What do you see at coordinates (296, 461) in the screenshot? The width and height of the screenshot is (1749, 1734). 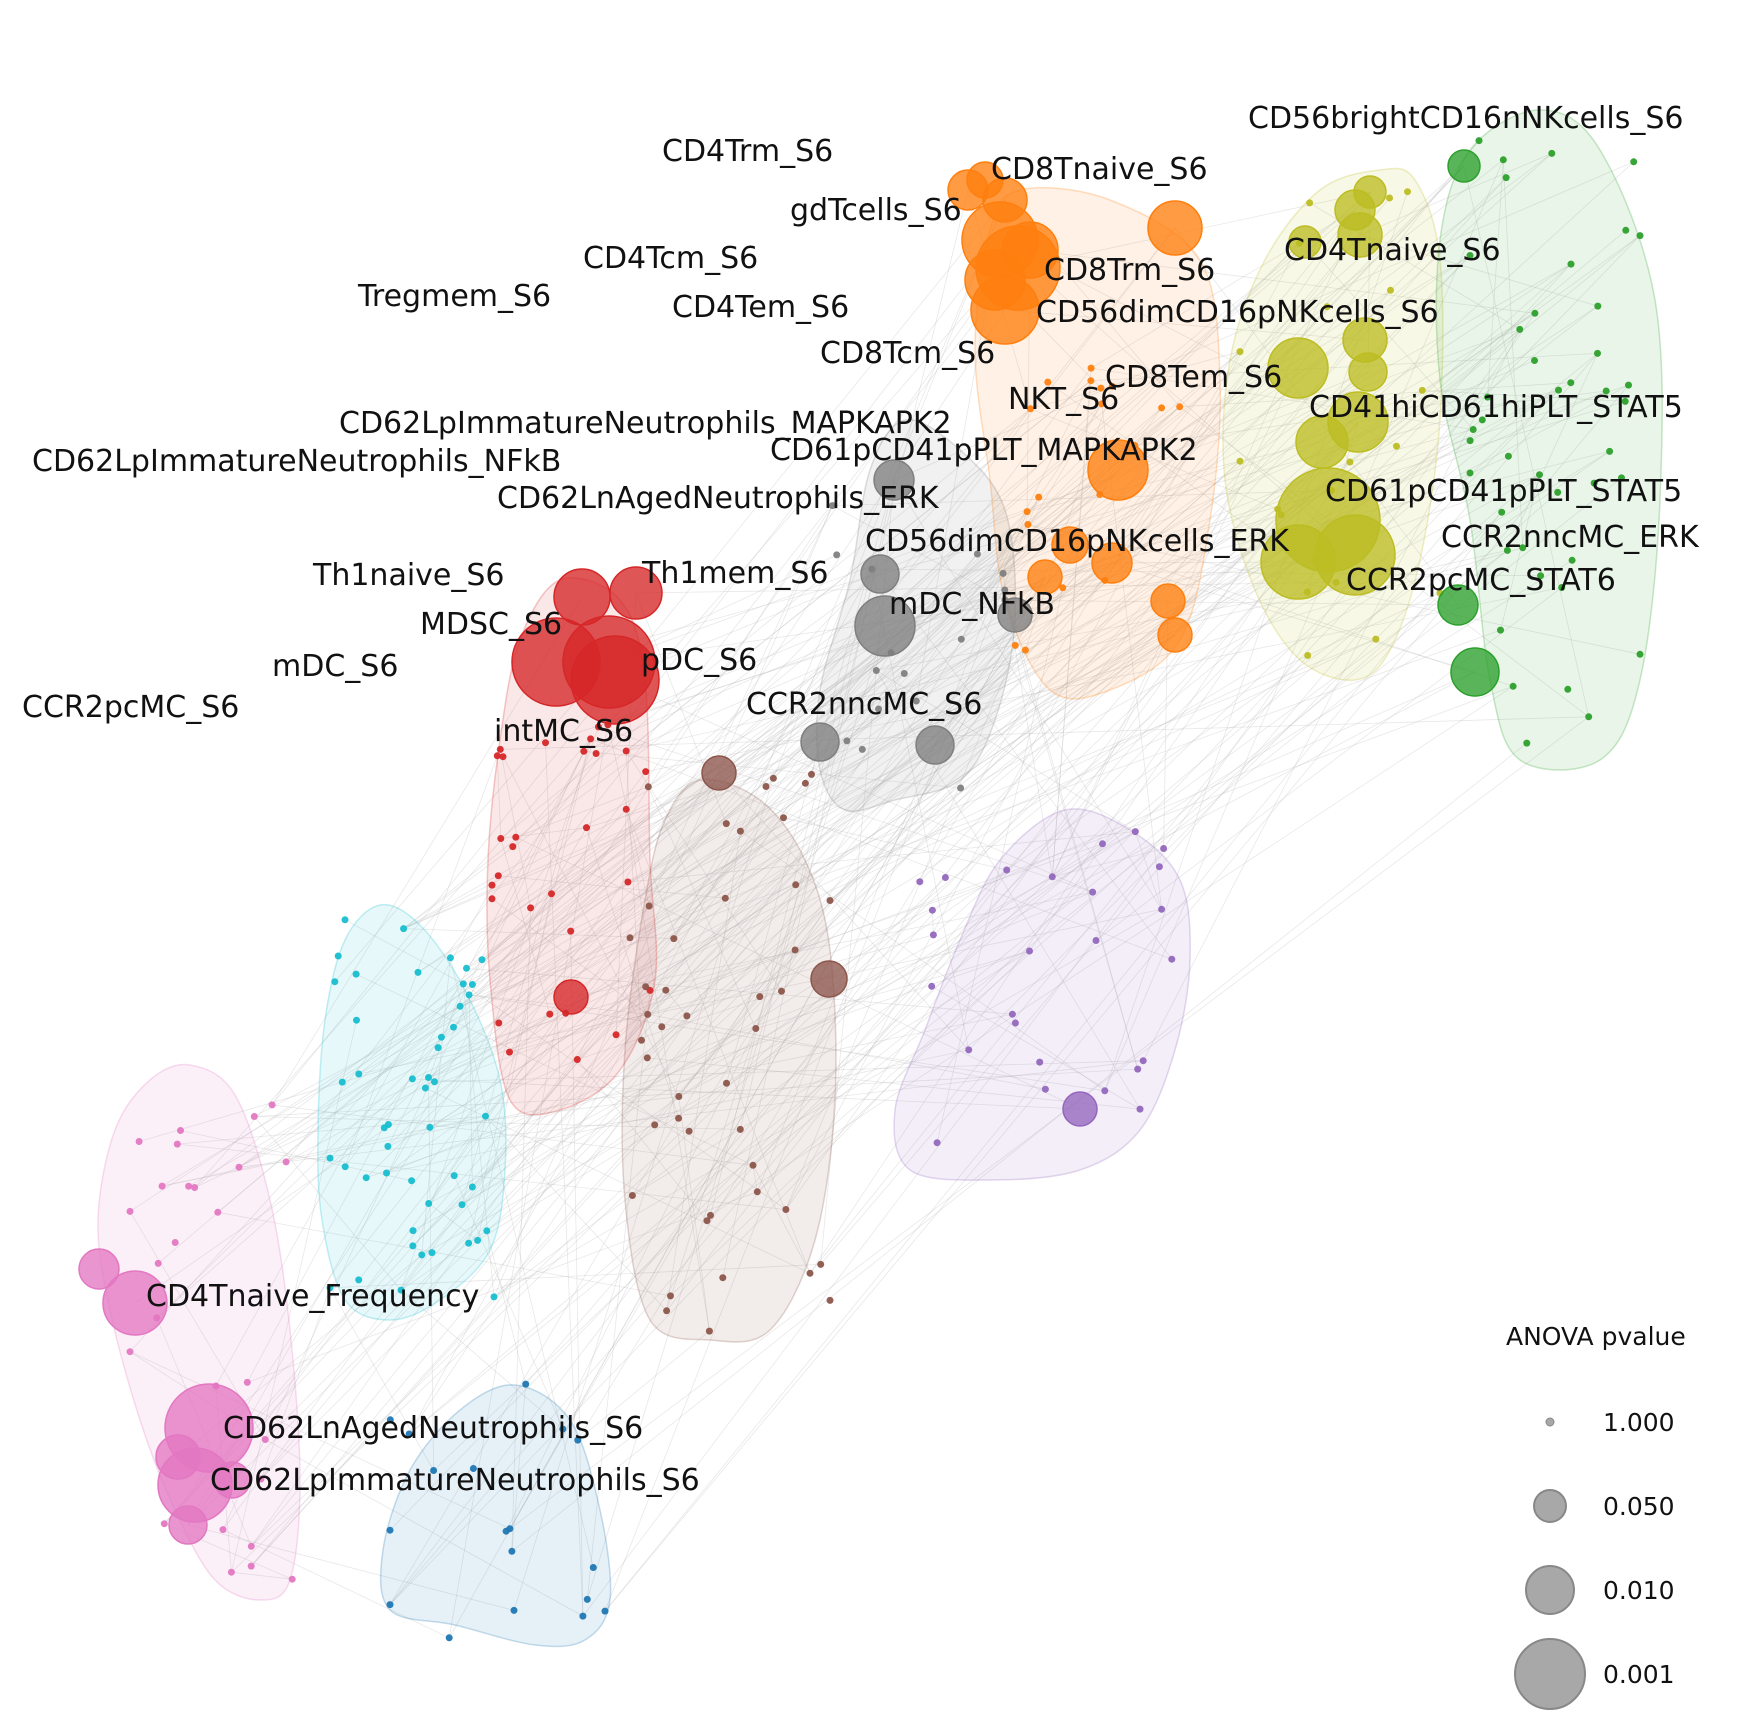 I see `node-label: CD62LpImmatureNeutrophils_NFkB` at bounding box center [296, 461].